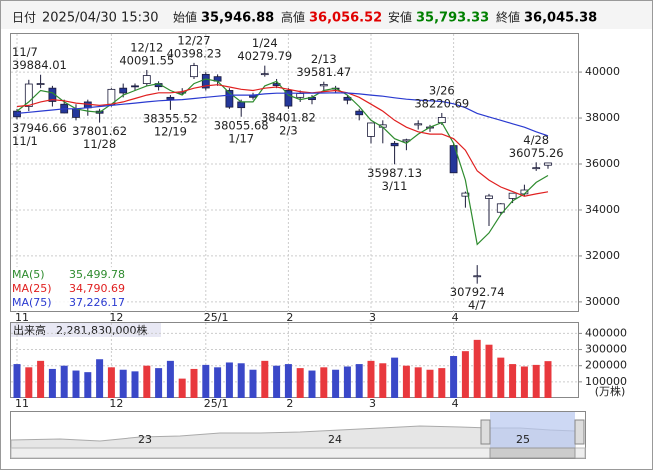 Image resolution: width=653 pixels, height=470 pixels. What do you see at coordinates (288, 117) in the screenshot?
I see `annotation-value: 38401.82` at bounding box center [288, 117].